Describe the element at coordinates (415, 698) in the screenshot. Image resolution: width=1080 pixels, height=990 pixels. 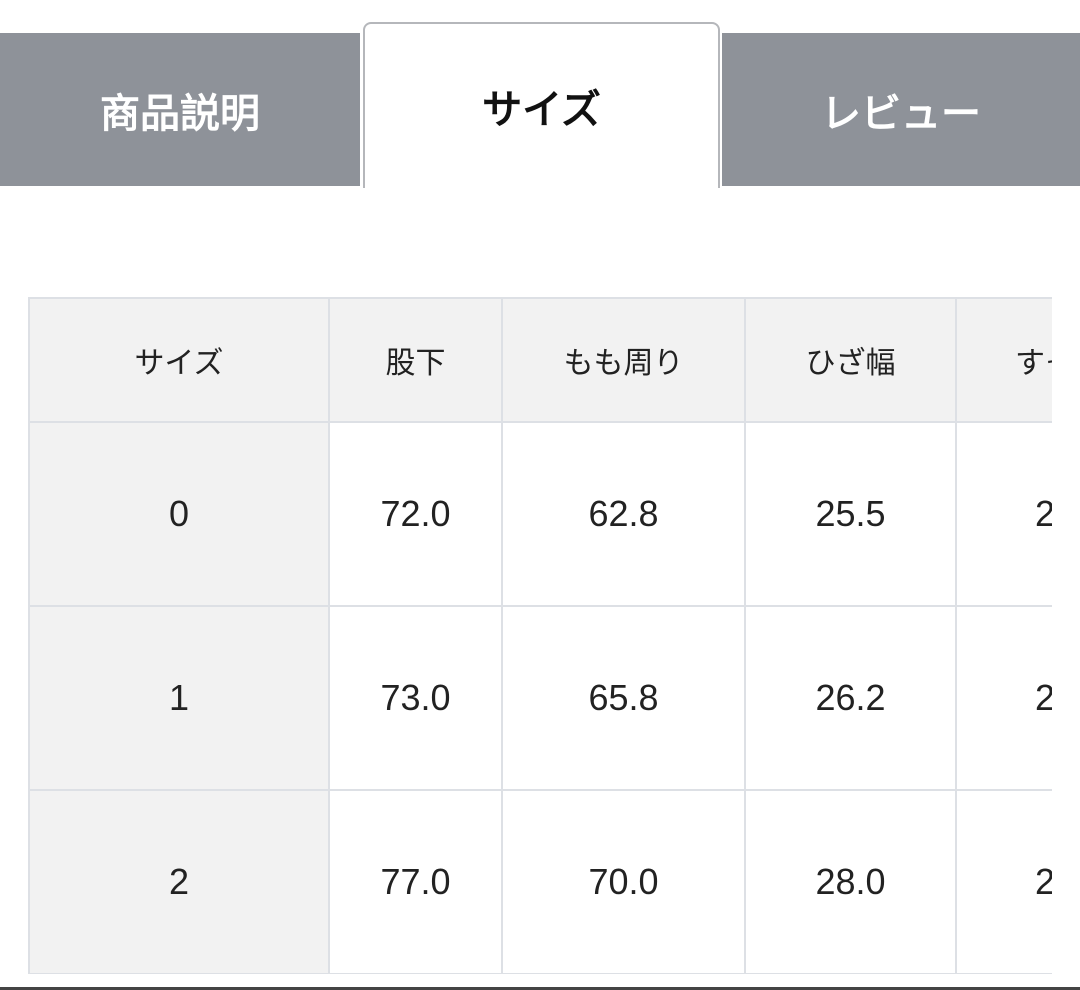
I see `cell-inseam: 73.0` at that location.